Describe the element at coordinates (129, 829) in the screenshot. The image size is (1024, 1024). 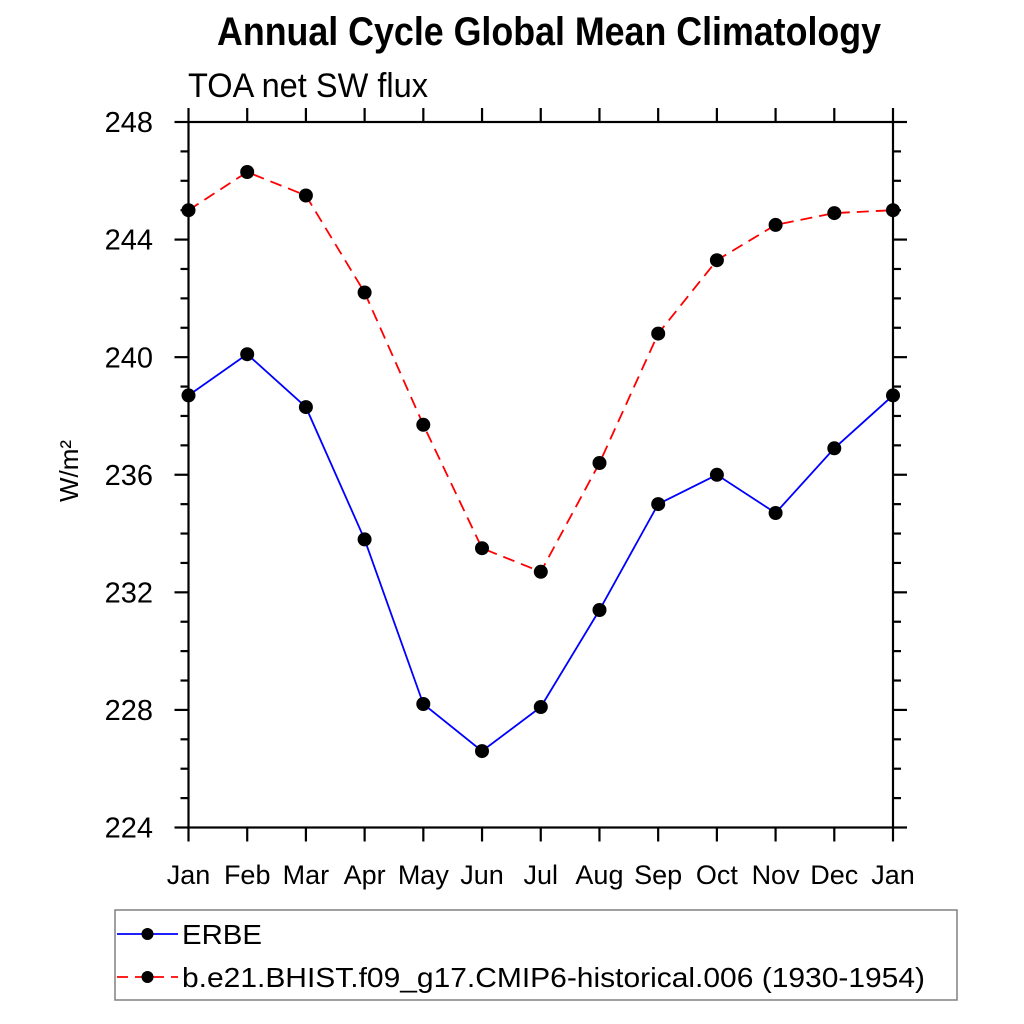
I see `y-tick-label: 224` at that location.